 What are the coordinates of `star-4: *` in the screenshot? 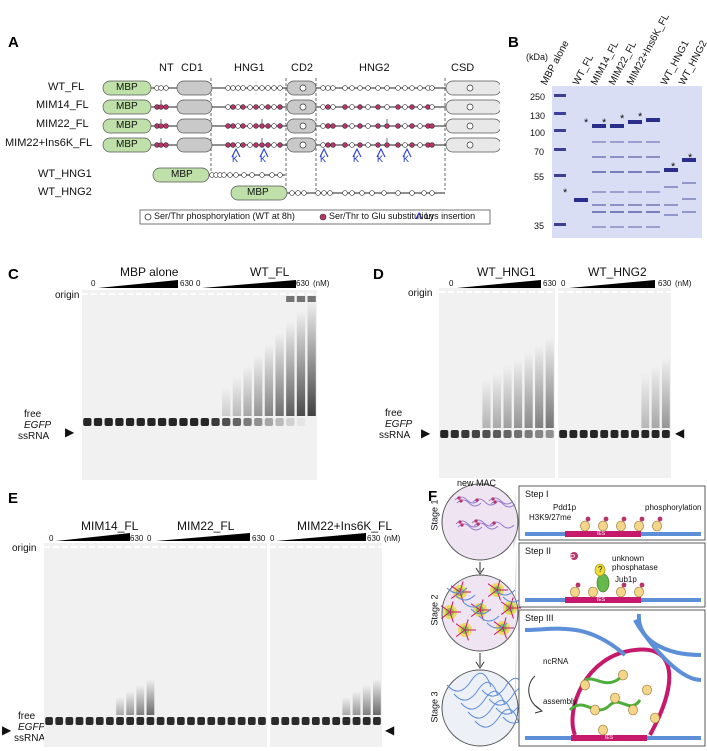 It's located at (622, 119).